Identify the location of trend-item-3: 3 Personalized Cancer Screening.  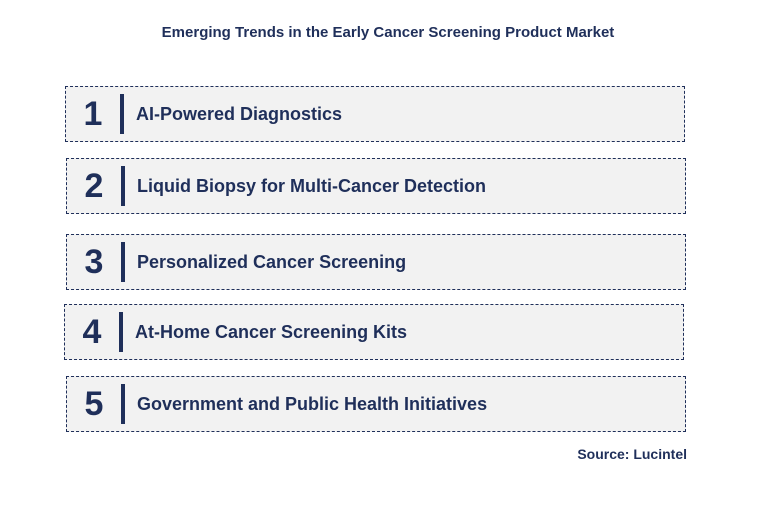
(376, 262).